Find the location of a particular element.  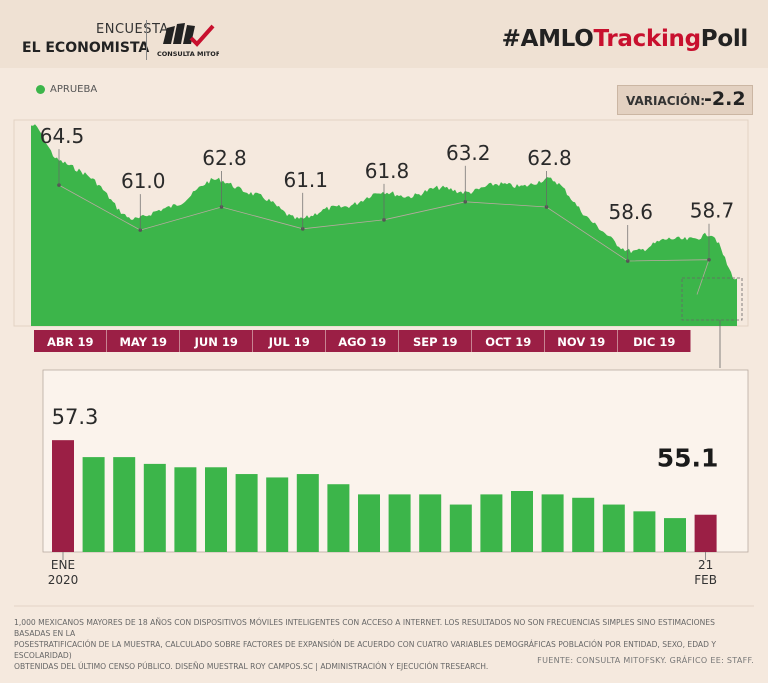

hashtag-title: #AMLOTrackingPoll is located at coordinates (625, 39).